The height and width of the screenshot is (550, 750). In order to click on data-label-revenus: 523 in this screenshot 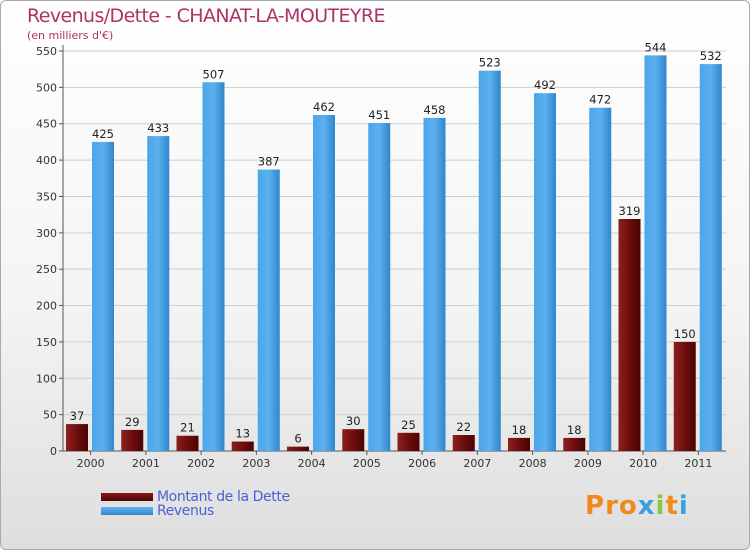, I will do `click(490, 63)`.